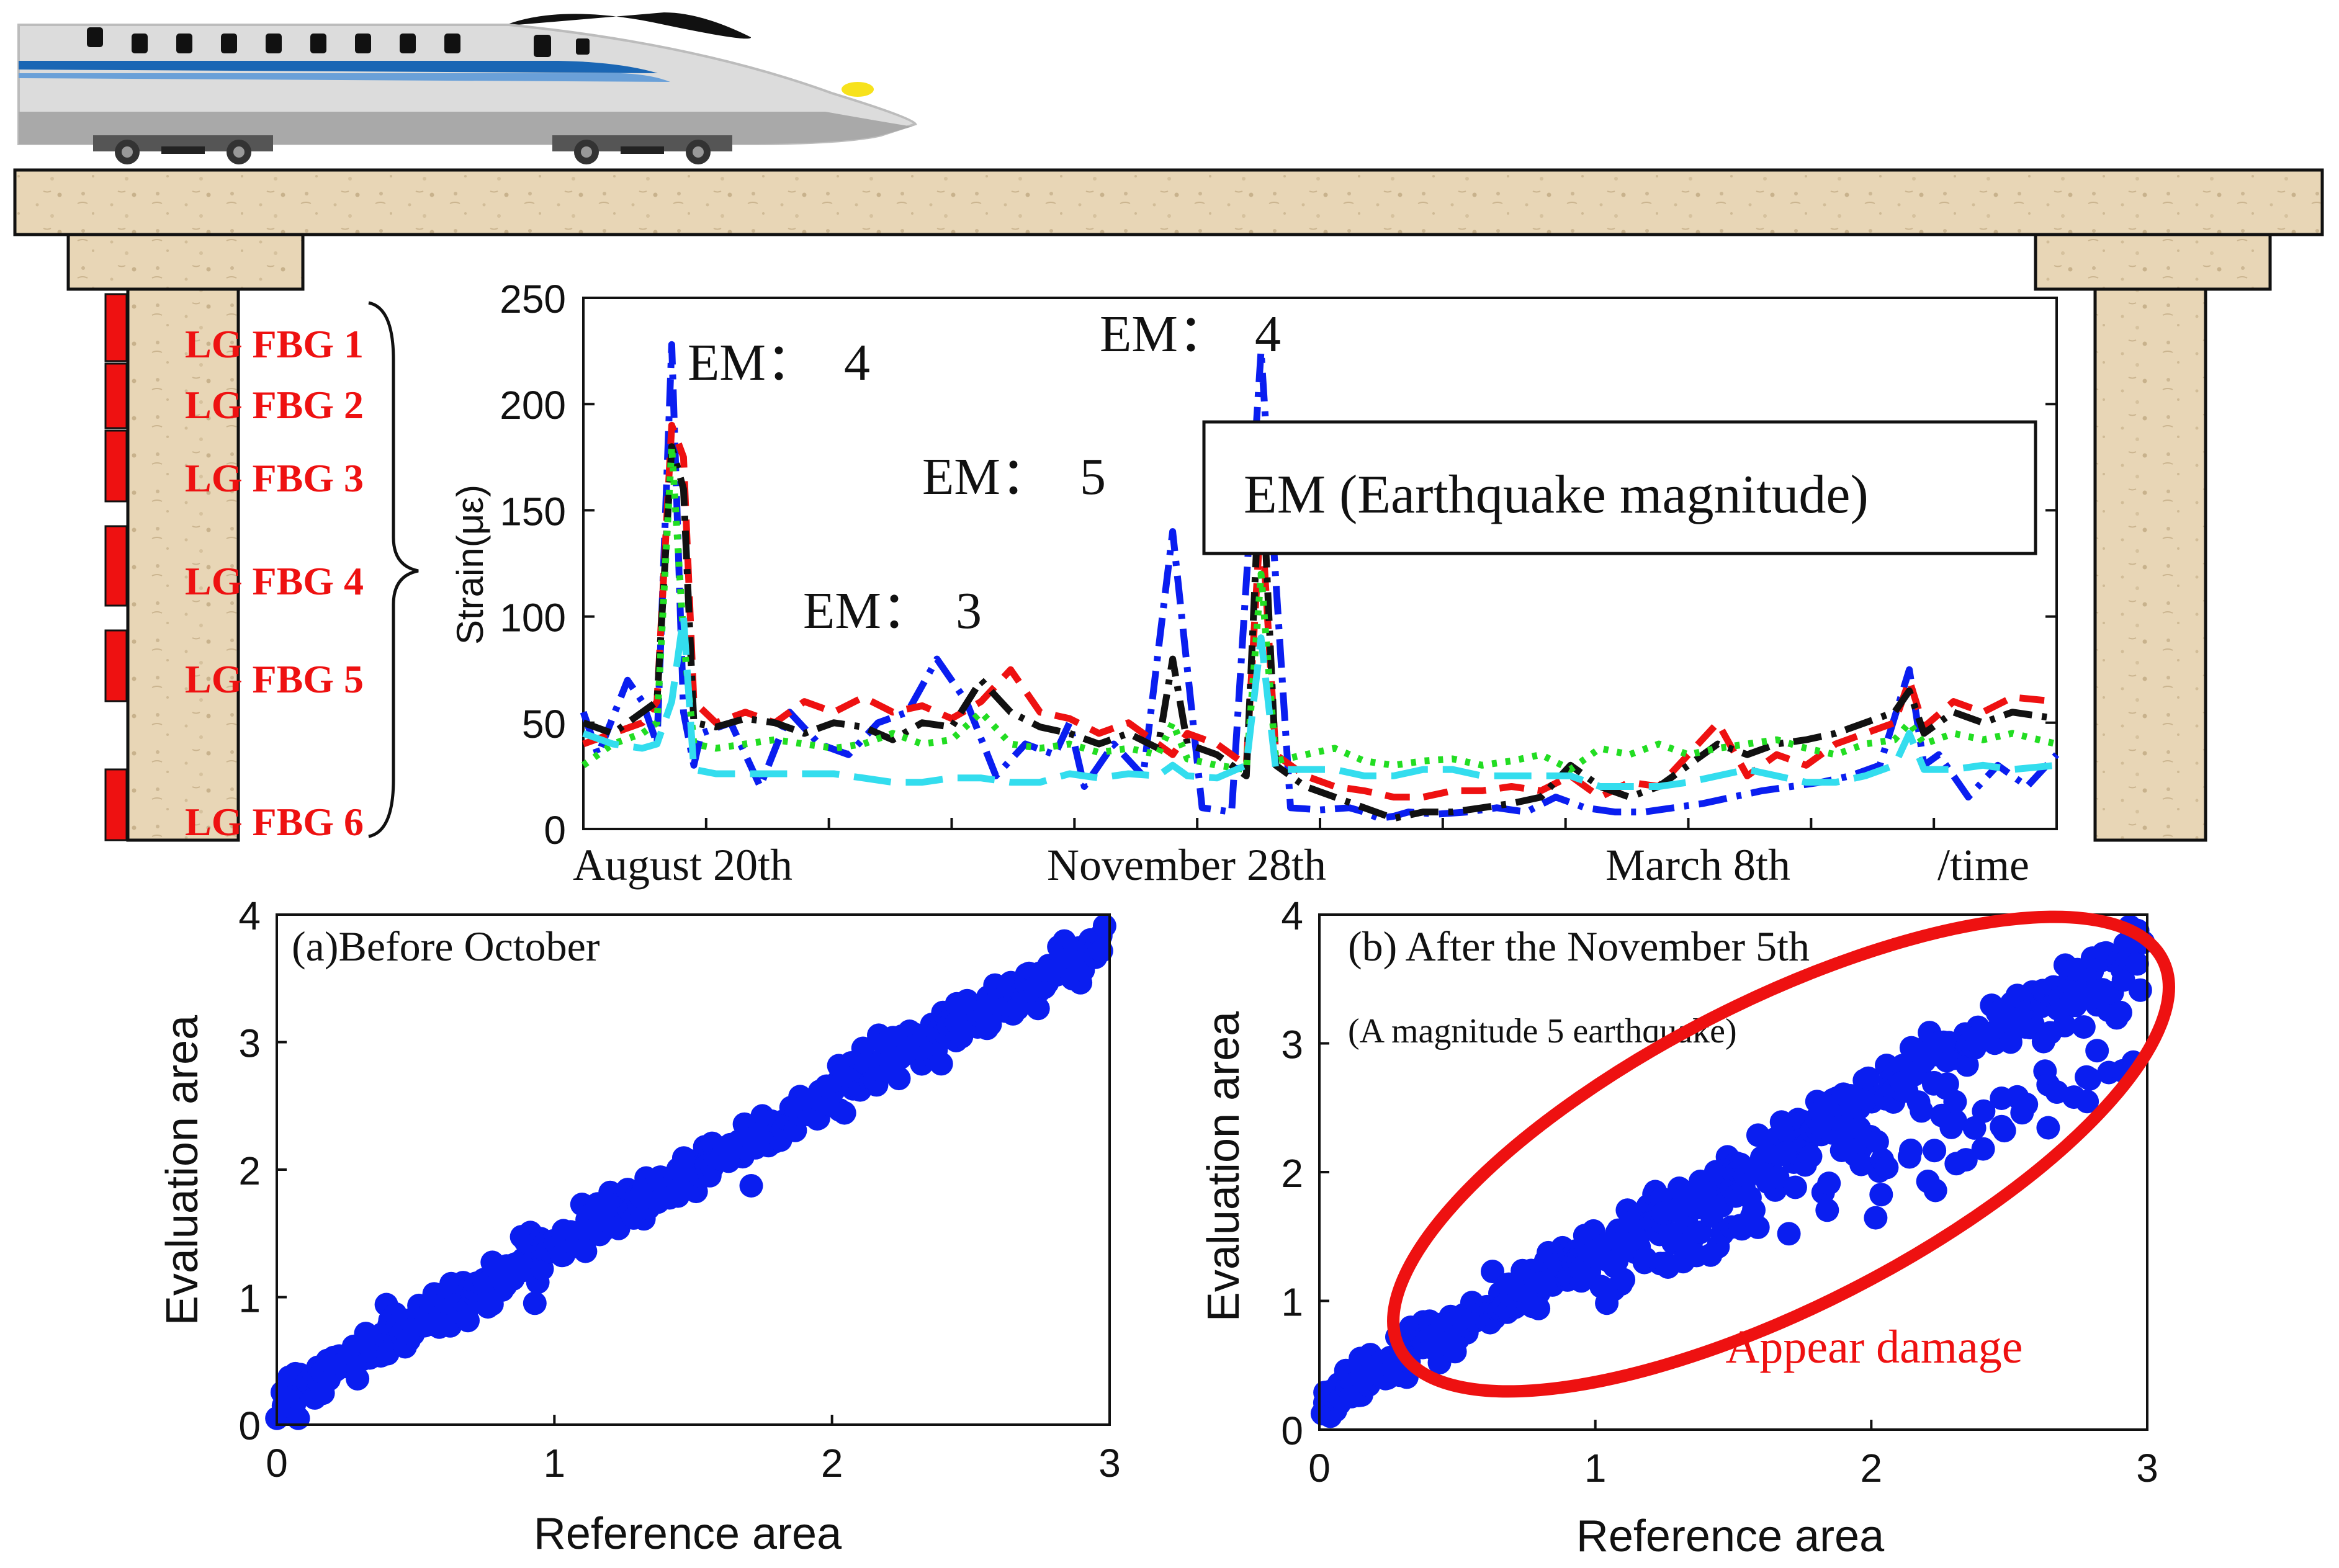 The width and height of the screenshot is (2339, 1568). Describe the element at coordinates (1730, 1536) in the screenshot. I see `scatter-b-xlabel: Reference area` at that location.